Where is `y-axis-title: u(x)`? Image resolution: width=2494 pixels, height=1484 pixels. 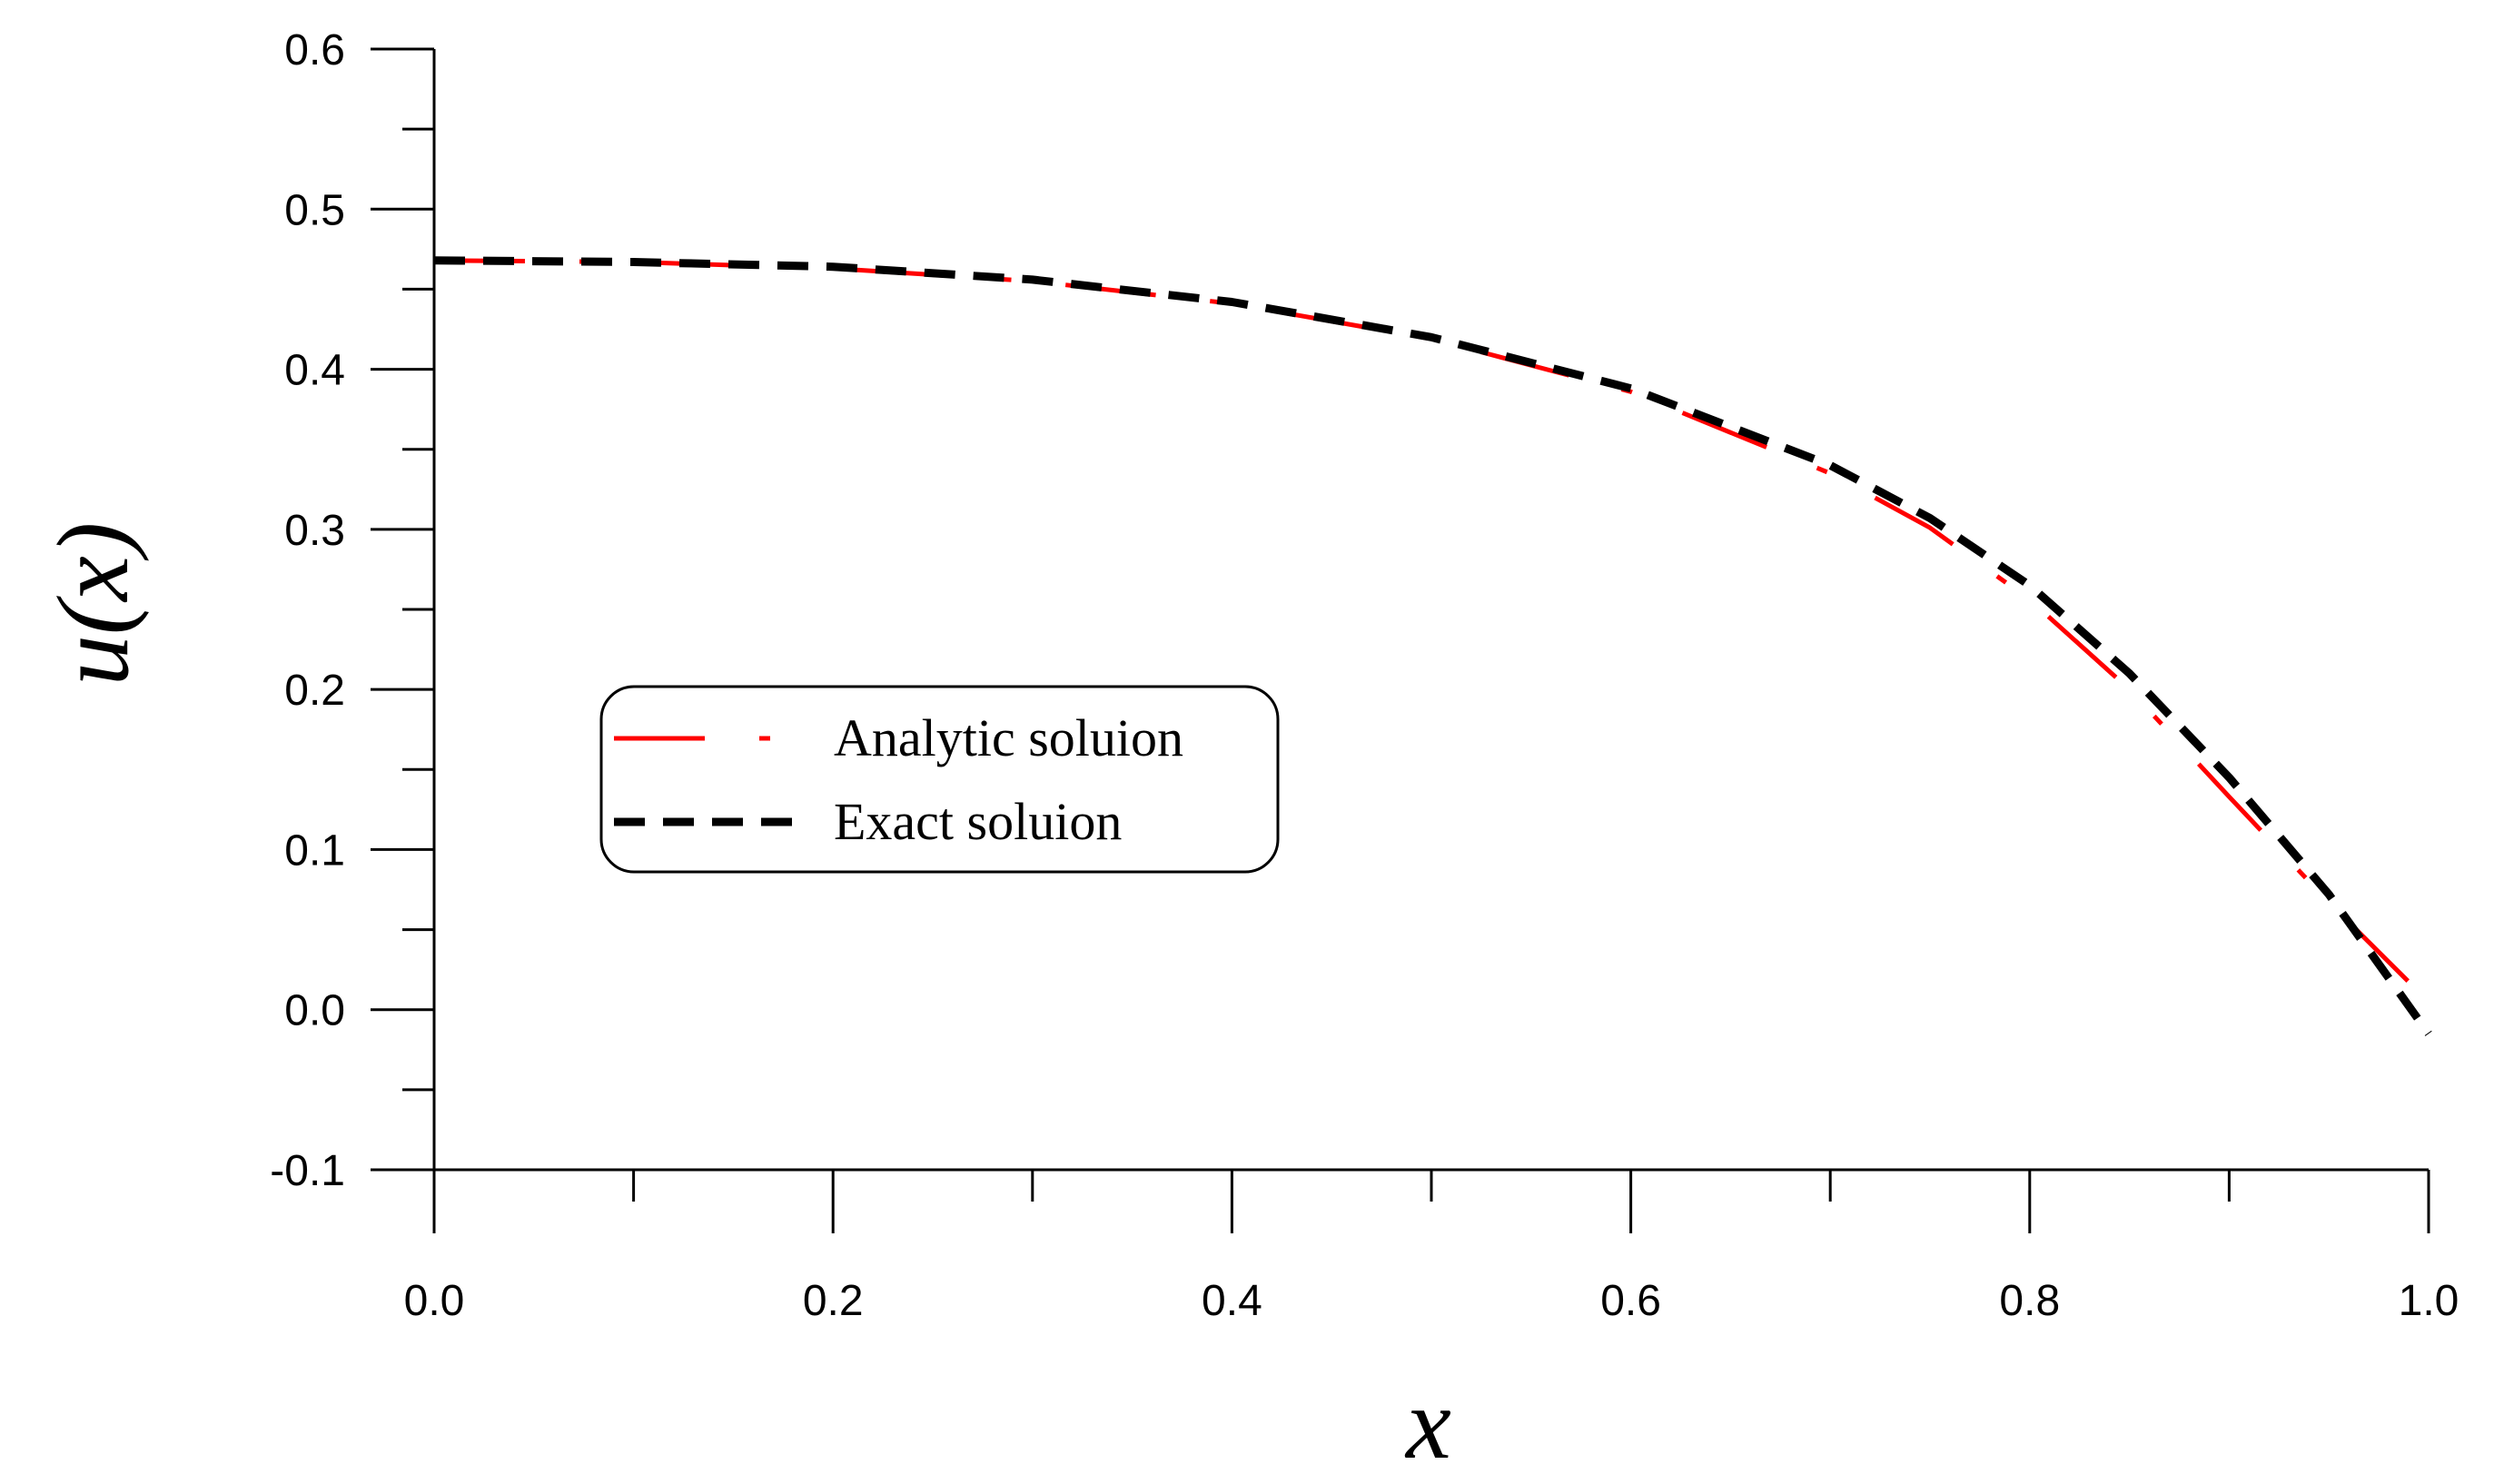
y-axis-title: u(x) is located at coordinates (93, 604).